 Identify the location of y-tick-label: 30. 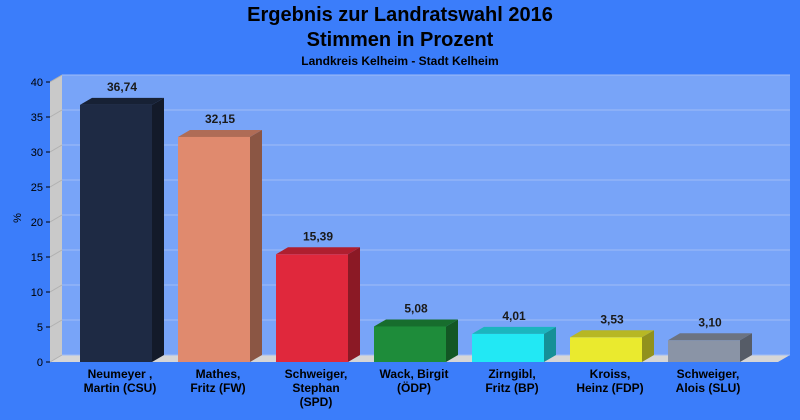
(37, 153).